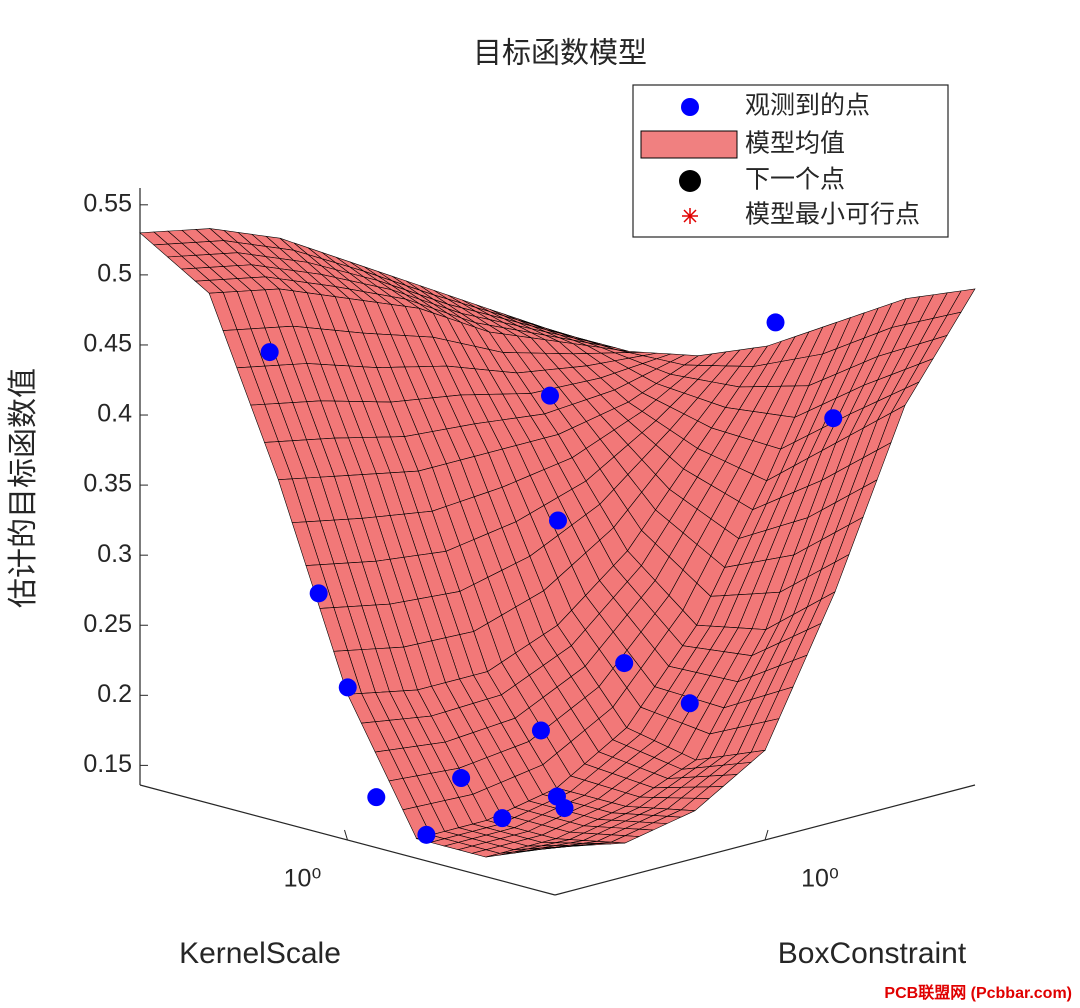  I want to click on z-tick-label: 0.45, so click(107, 344).